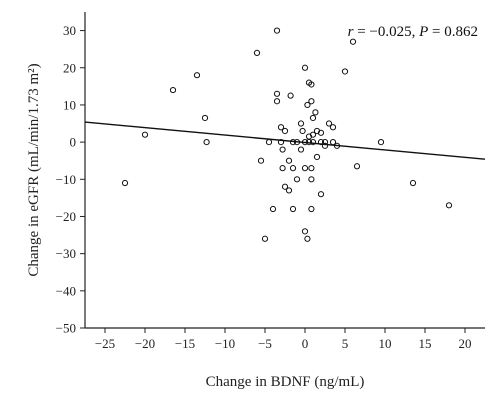 The width and height of the screenshot is (500, 402). What do you see at coordinates (351, 32) in the screenshot?
I see `r-symbol: r` at bounding box center [351, 32].